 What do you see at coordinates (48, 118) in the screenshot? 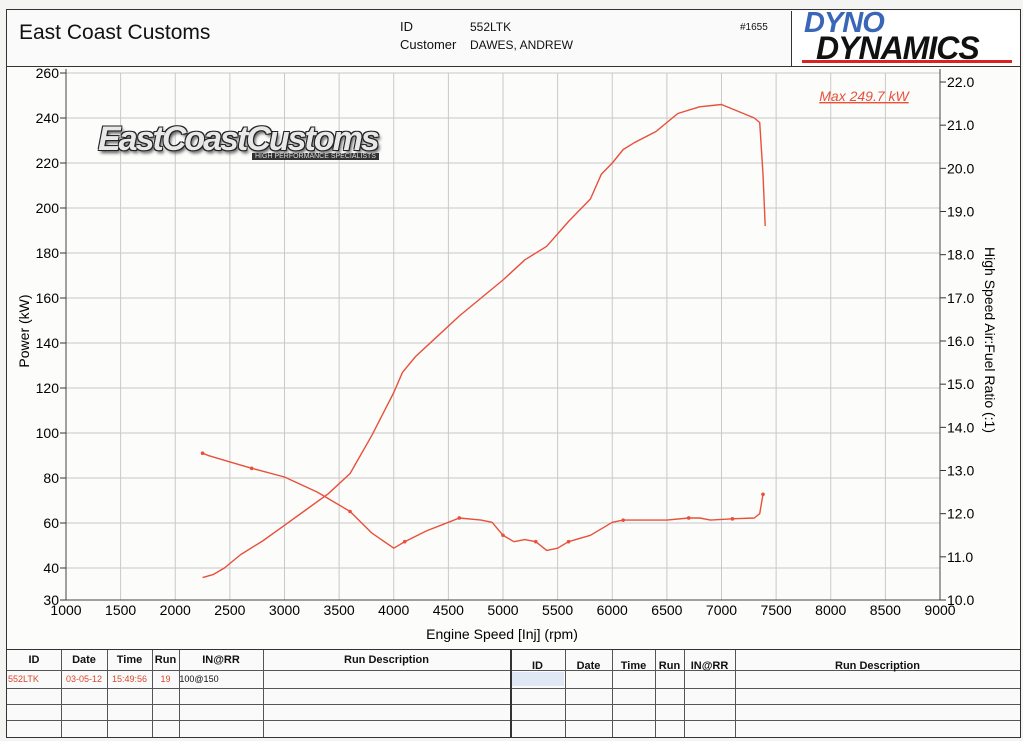
I see `y-tick-label-left: 240` at bounding box center [48, 118].